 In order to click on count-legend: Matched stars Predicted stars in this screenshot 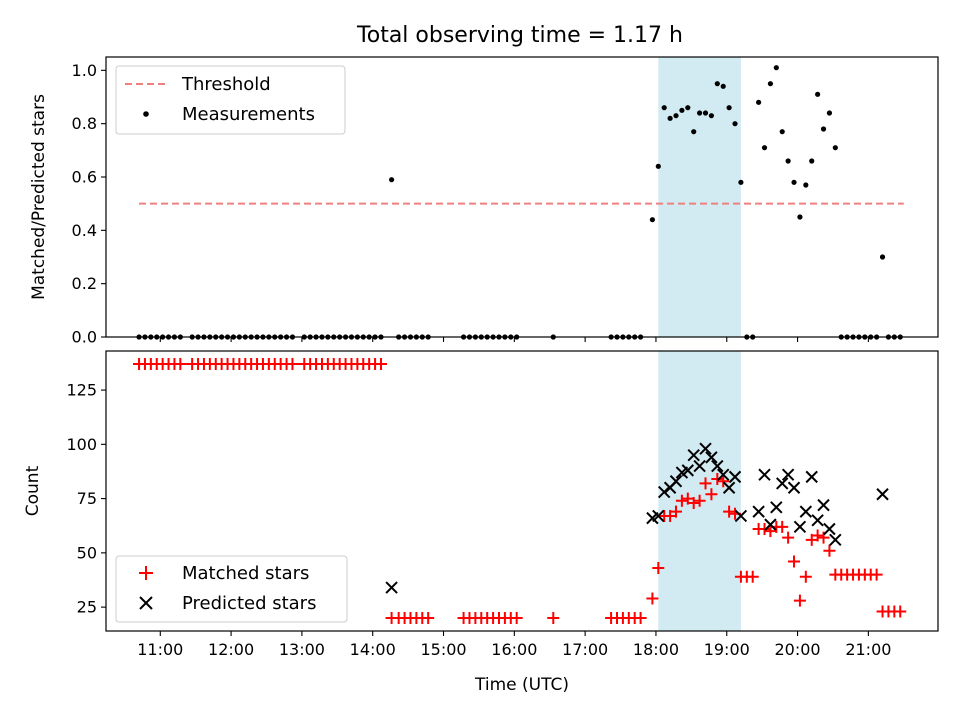, I will do `click(231, 589)`.